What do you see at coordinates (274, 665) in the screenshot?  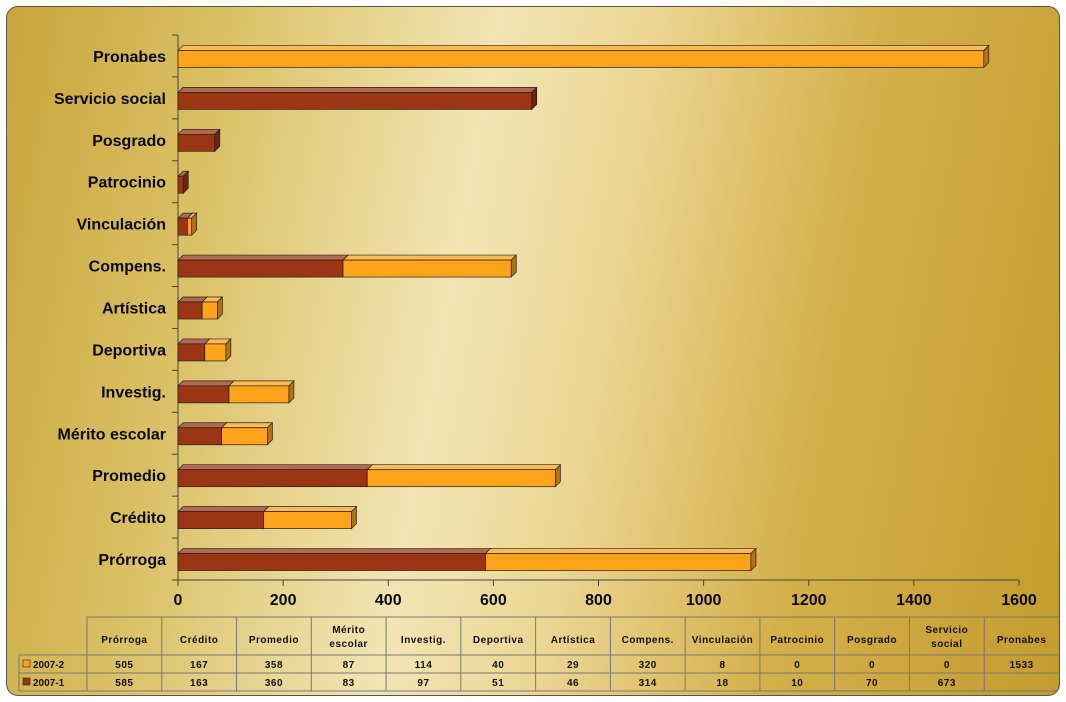 I see `table-cell: 358` at bounding box center [274, 665].